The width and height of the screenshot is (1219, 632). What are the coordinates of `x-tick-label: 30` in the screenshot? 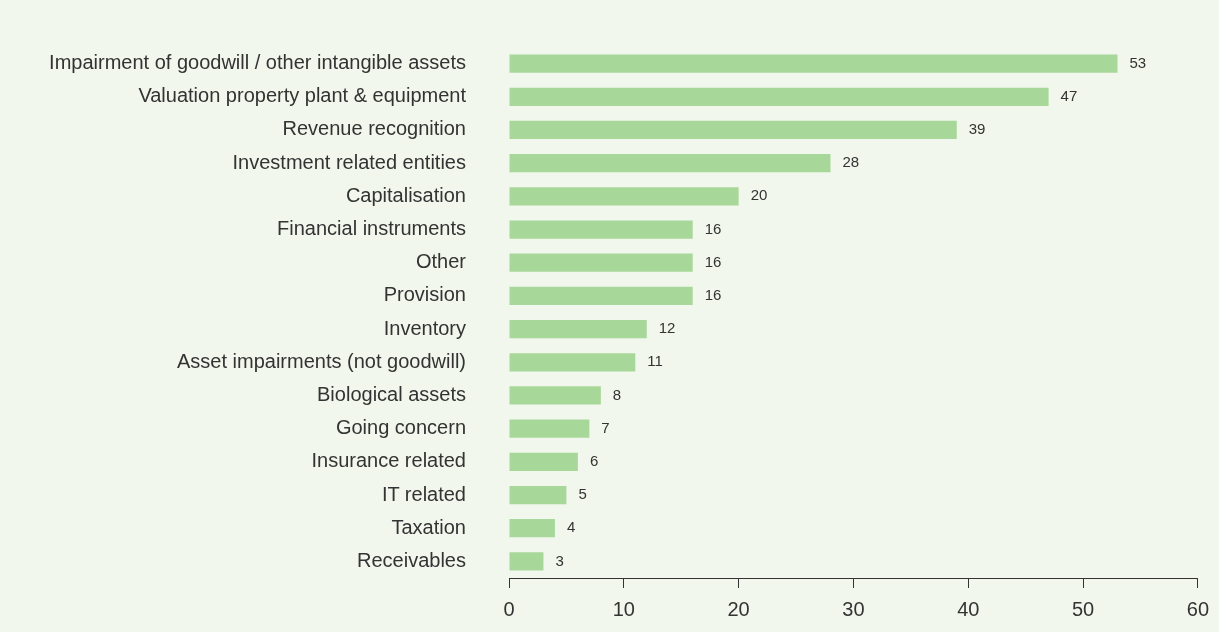 It's located at (853, 608).